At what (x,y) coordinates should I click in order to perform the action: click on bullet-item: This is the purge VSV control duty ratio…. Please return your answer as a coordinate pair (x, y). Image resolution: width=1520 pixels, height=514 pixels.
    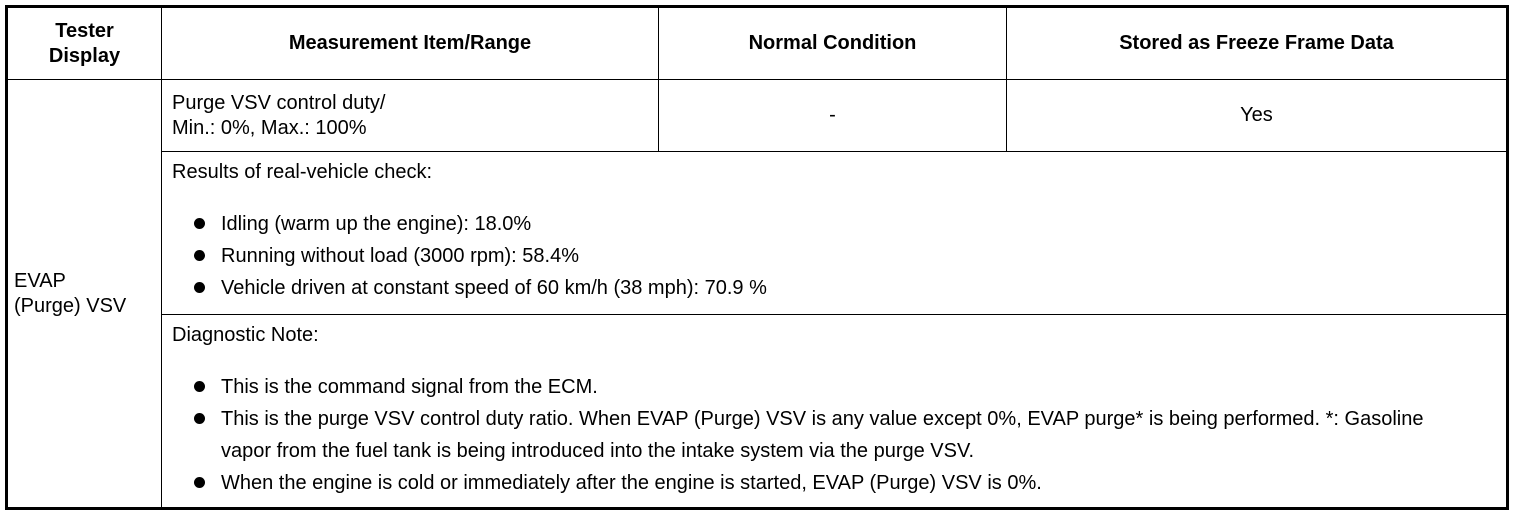
    Looking at the image, I should click on (835, 435).